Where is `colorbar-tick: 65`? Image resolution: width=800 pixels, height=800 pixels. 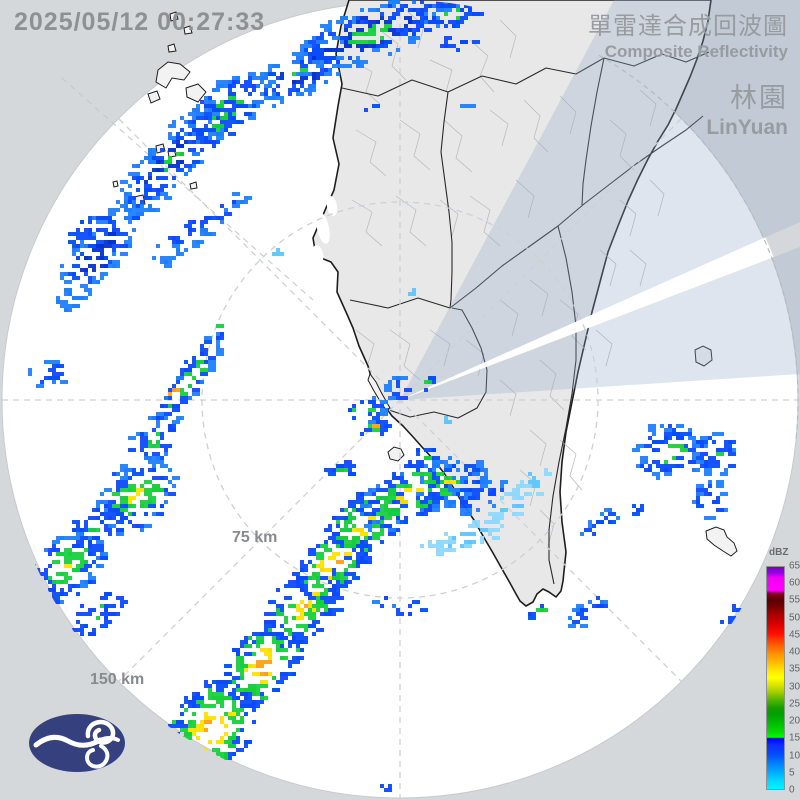
colorbar-tick: 65 is located at coordinates (794, 566).